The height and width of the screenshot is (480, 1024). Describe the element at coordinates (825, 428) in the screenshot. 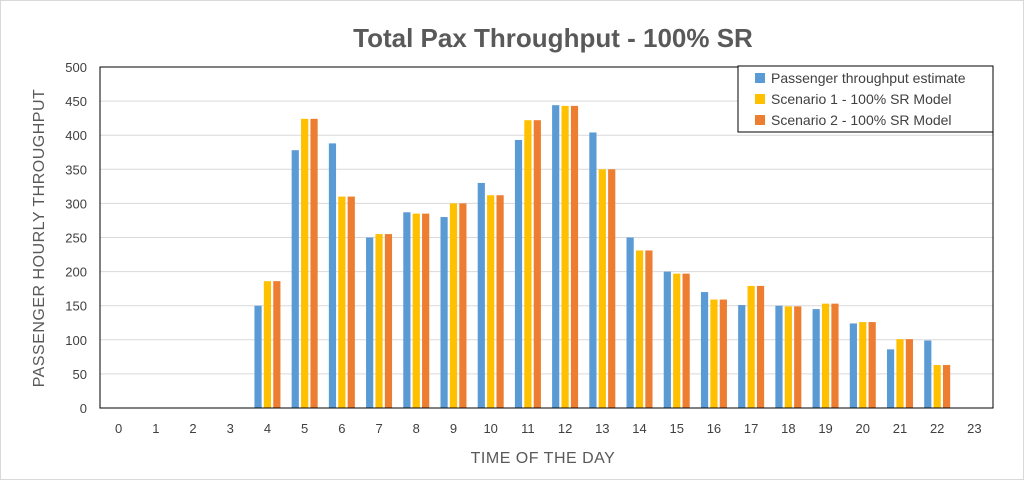

I see `x-tick-label: 19` at that location.